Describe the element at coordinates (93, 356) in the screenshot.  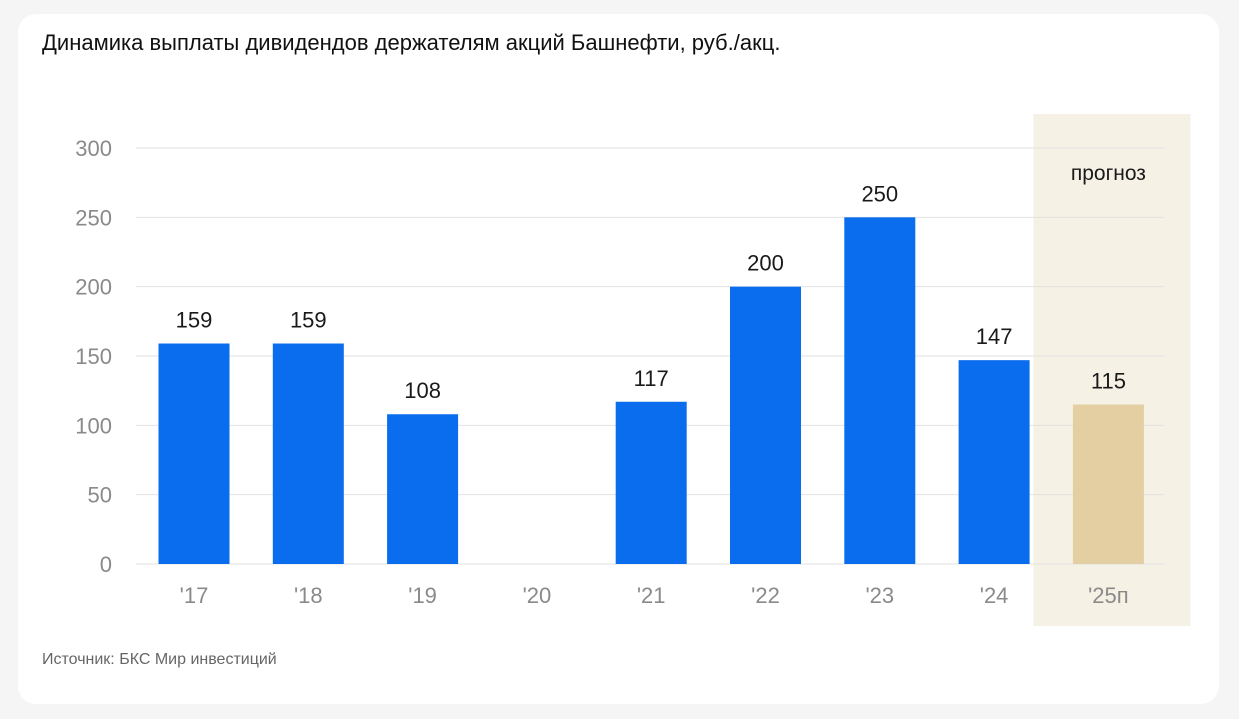
I see `y-tick-label: 150` at that location.